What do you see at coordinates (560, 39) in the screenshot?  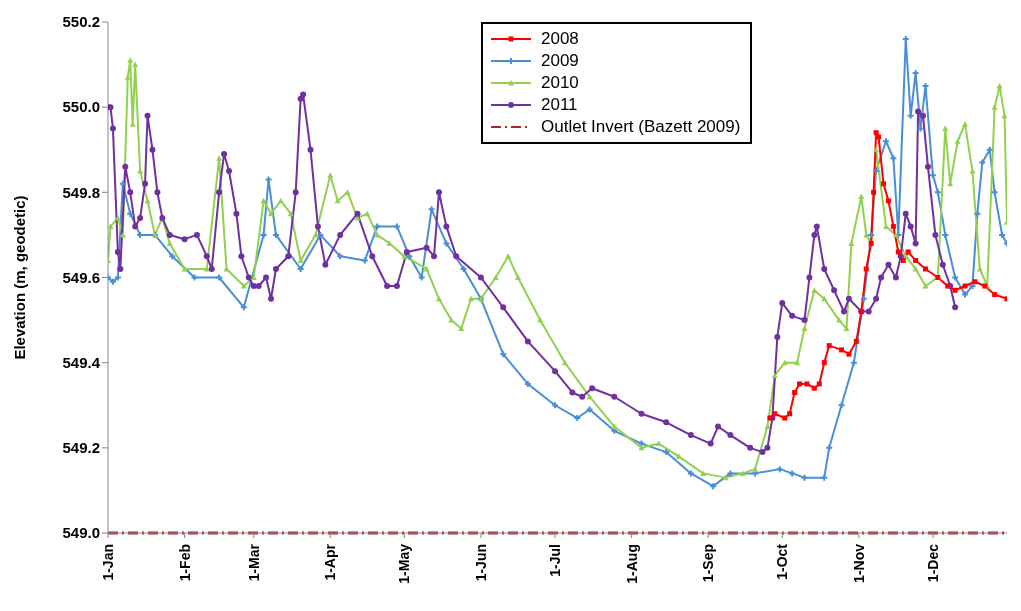 I see `legend-label: 2008` at bounding box center [560, 39].